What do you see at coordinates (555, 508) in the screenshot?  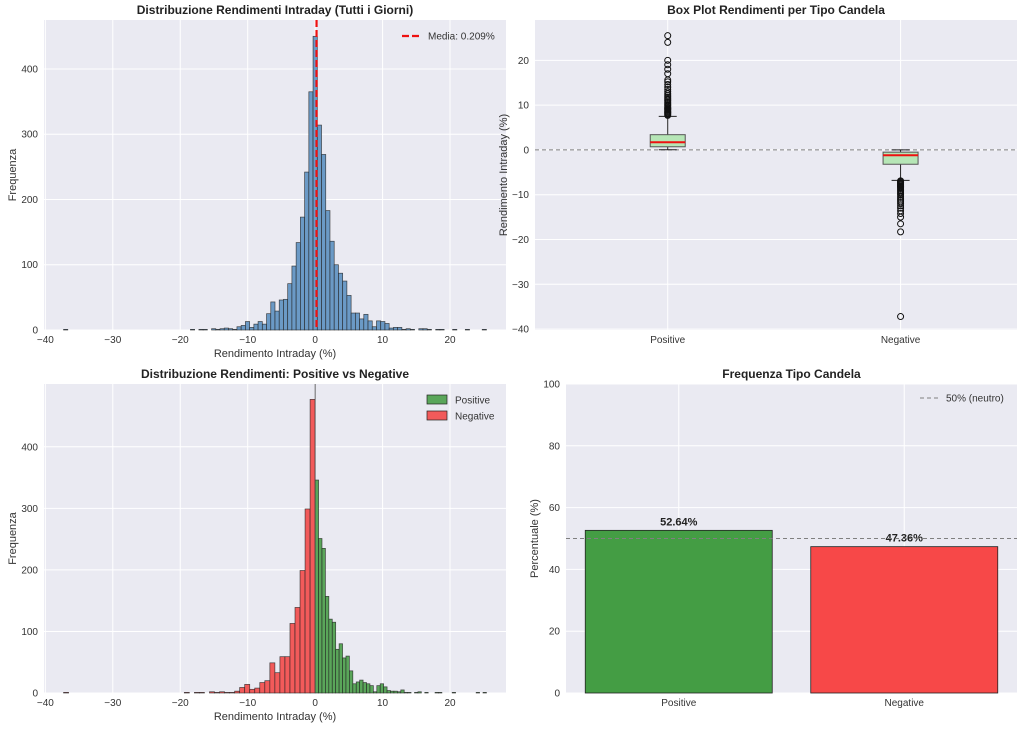 I see `y-tick-label: 60` at bounding box center [555, 508].